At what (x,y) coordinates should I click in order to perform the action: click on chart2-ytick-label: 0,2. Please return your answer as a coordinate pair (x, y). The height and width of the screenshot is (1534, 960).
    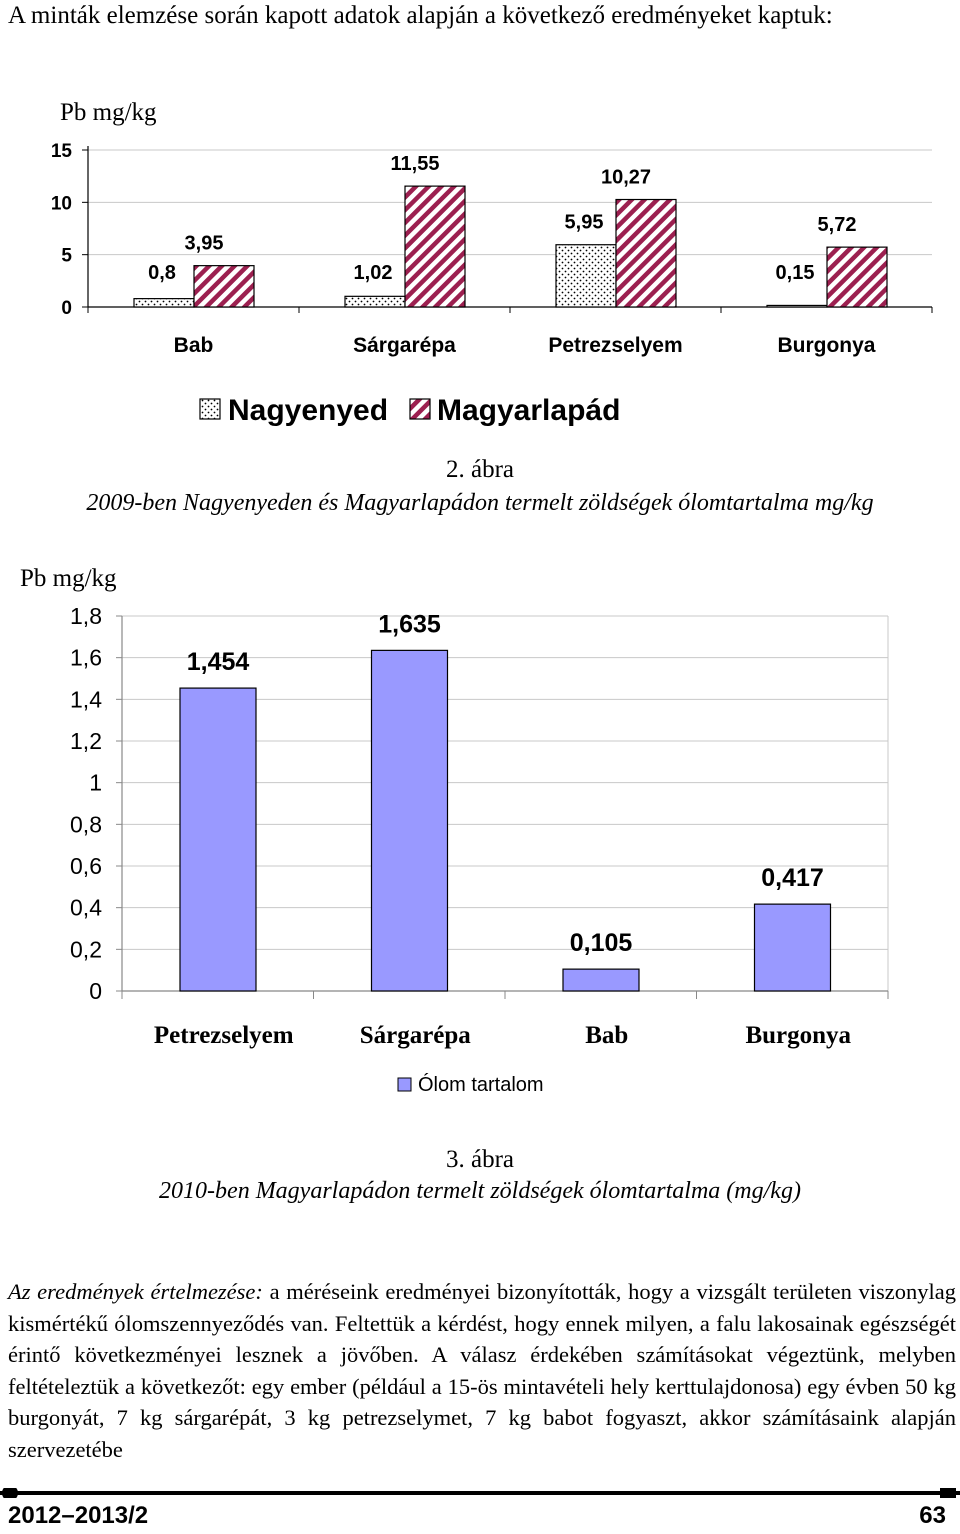
    Looking at the image, I should click on (86, 949).